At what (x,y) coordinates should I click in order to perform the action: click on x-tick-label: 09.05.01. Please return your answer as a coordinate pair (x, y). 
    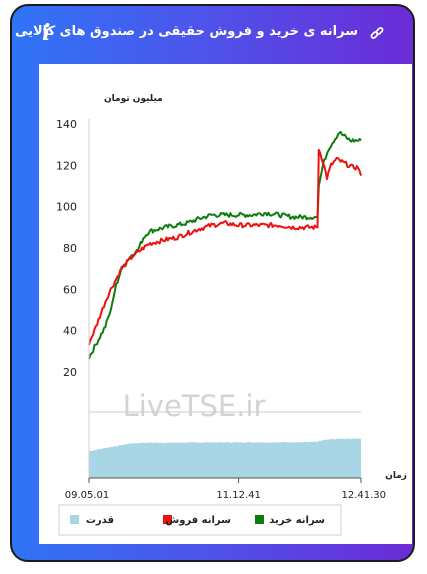
    Looking at the image, I should click on (87, 495).